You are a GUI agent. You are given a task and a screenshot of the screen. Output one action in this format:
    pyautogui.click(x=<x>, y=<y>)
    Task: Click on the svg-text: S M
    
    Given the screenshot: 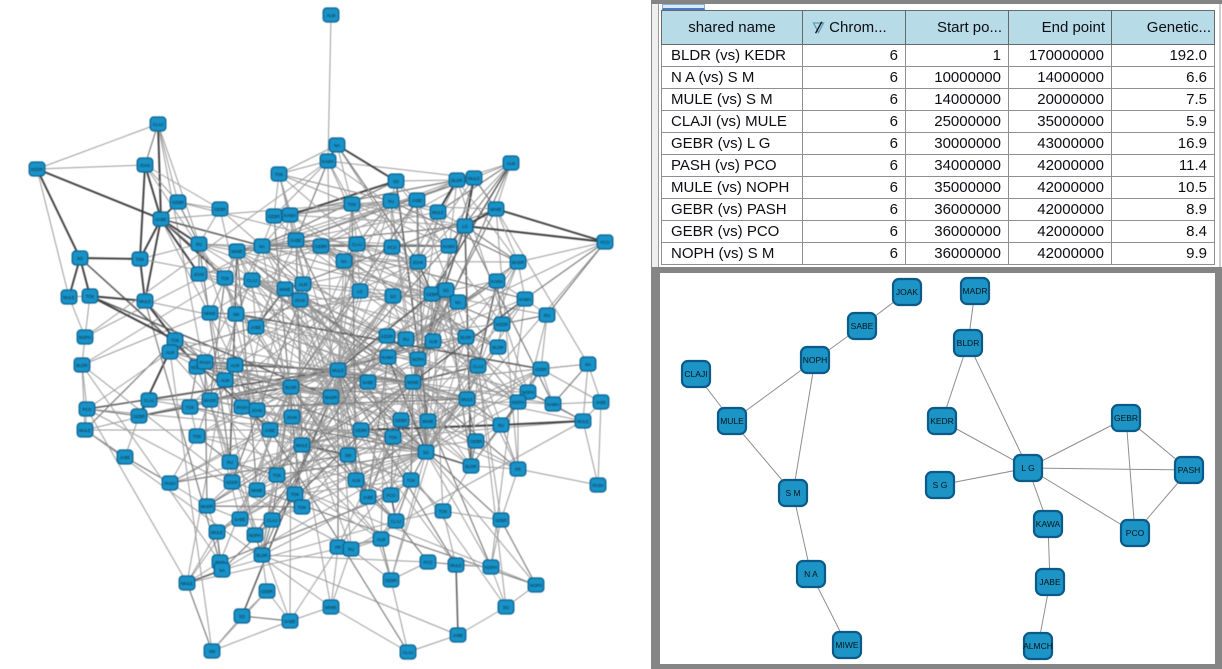 What is the action you would take?
    pyautogui.click(x=792, y=493)
    